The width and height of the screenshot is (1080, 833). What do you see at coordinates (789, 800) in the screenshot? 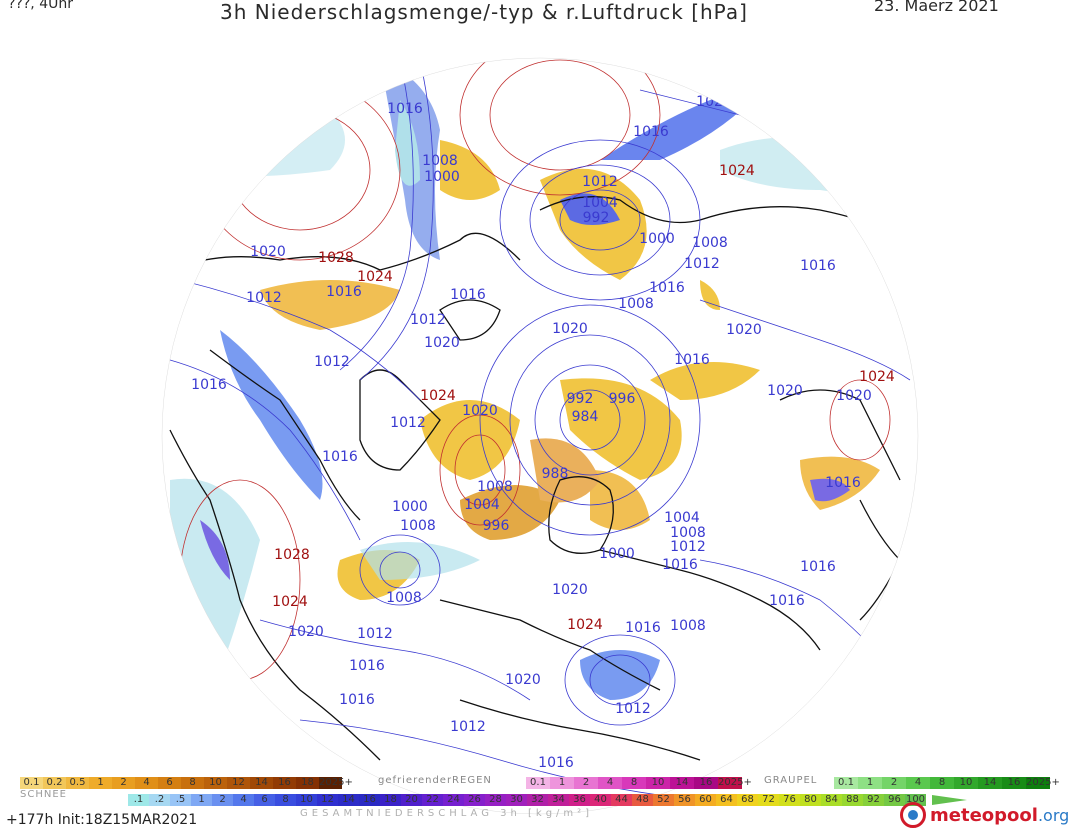
I see `legend-swatch: 76` at bounding box center [789, 800].